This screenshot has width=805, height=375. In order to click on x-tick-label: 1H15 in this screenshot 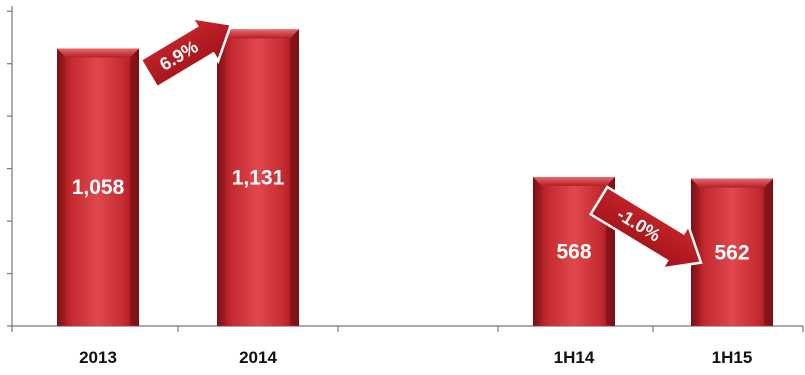, I will do `click(732, 357)`.